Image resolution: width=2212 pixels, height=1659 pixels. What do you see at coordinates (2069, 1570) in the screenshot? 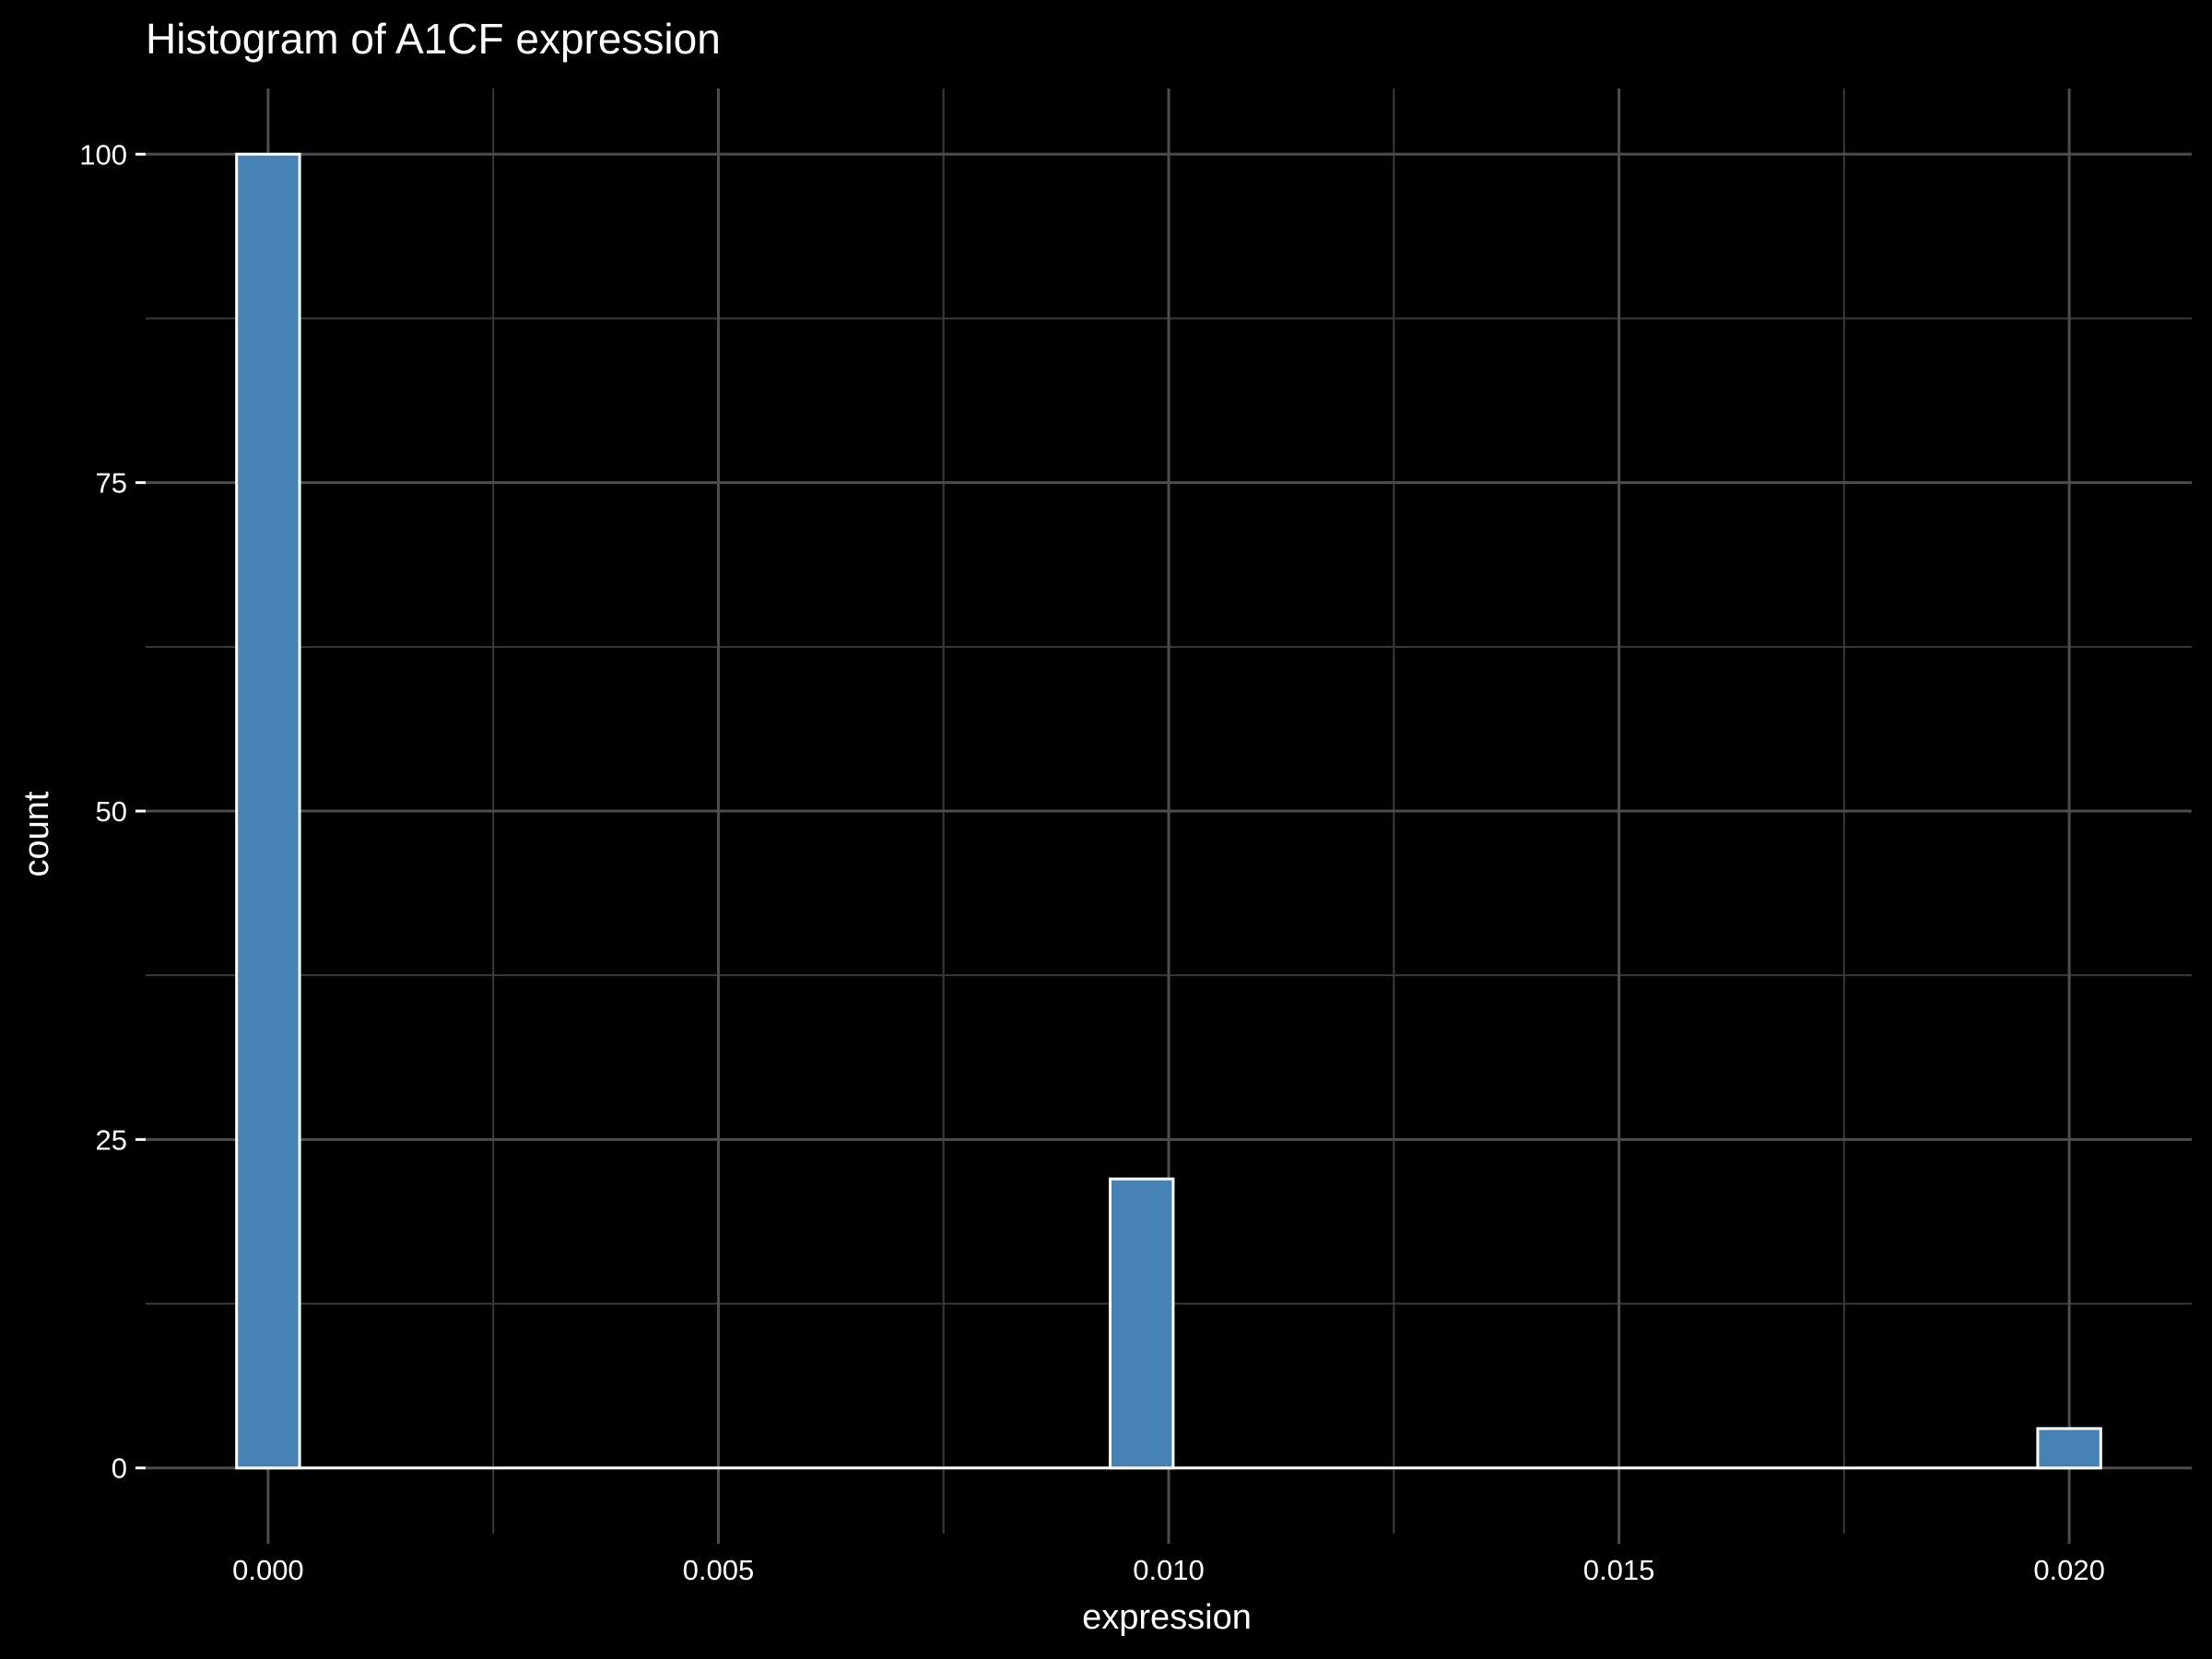
I see `x-tick-label: 0.020` at bounding box center [2069, 1570].